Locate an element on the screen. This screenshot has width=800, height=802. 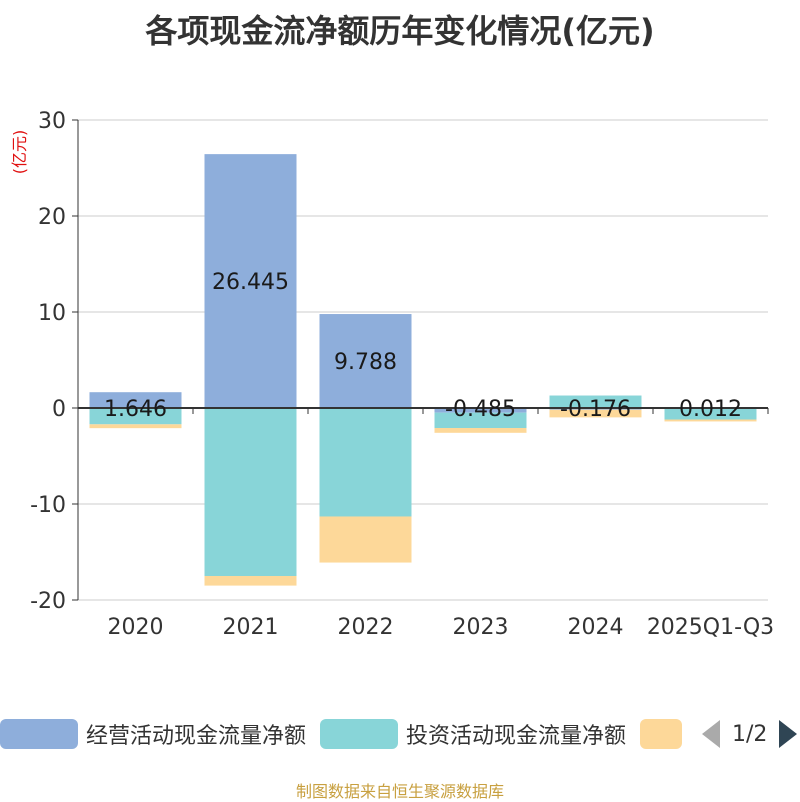
chart-title: 各项现金流净额历年变化情况(亿元) is located at coordinates (400, 31).